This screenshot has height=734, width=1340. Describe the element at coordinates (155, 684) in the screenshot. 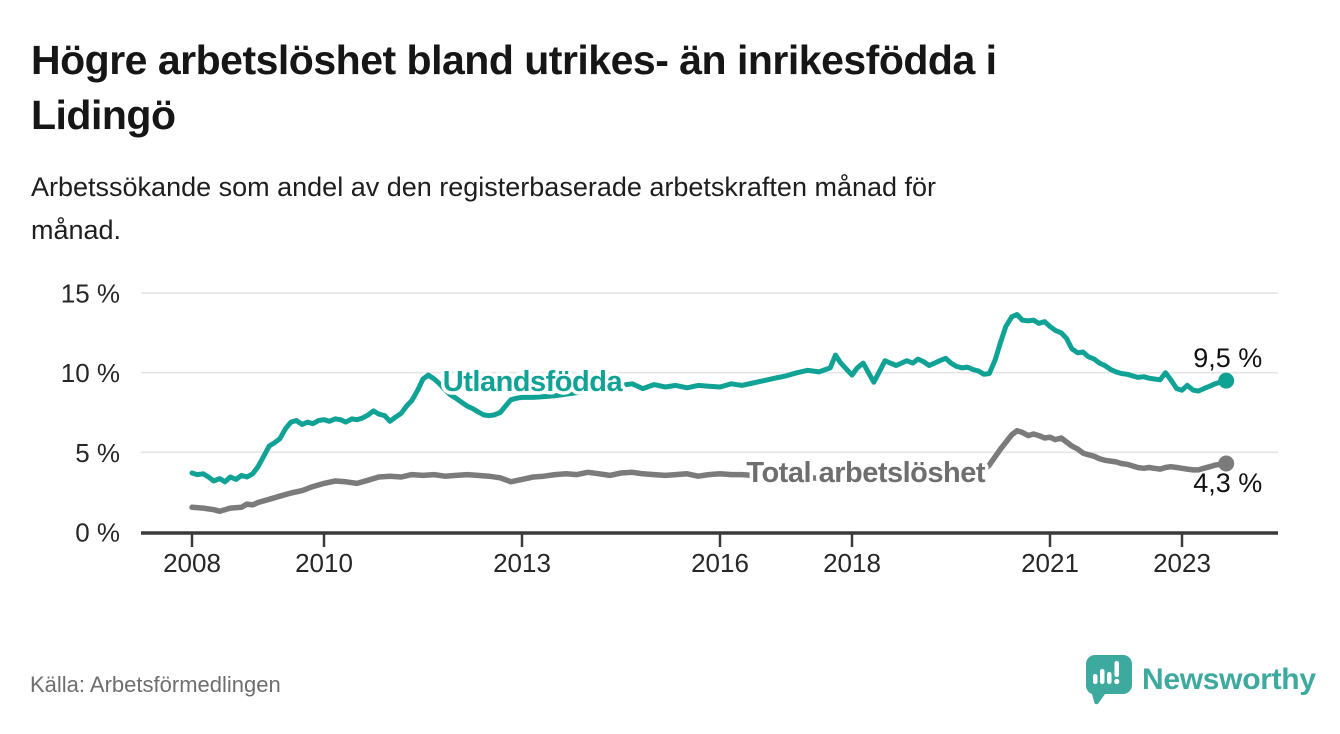

I see `source-attribution: Källa: Arbetsförmedlingen` at that location.